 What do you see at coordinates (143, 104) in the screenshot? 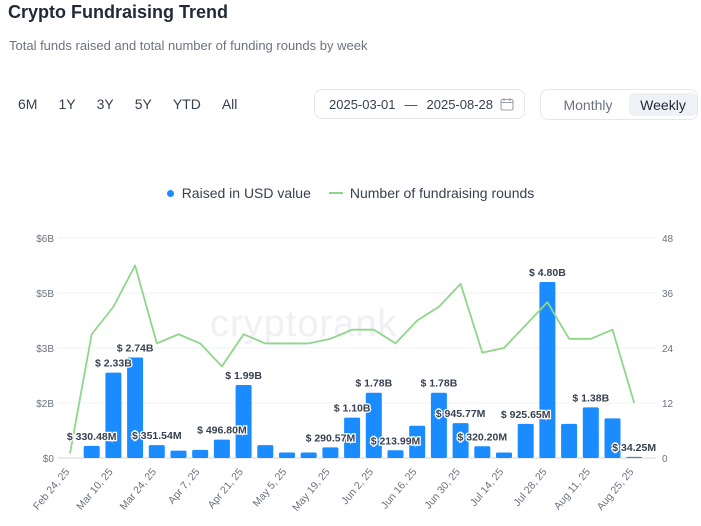
I see `range-5y-button: 5Y` at bounding box center [143, 104].